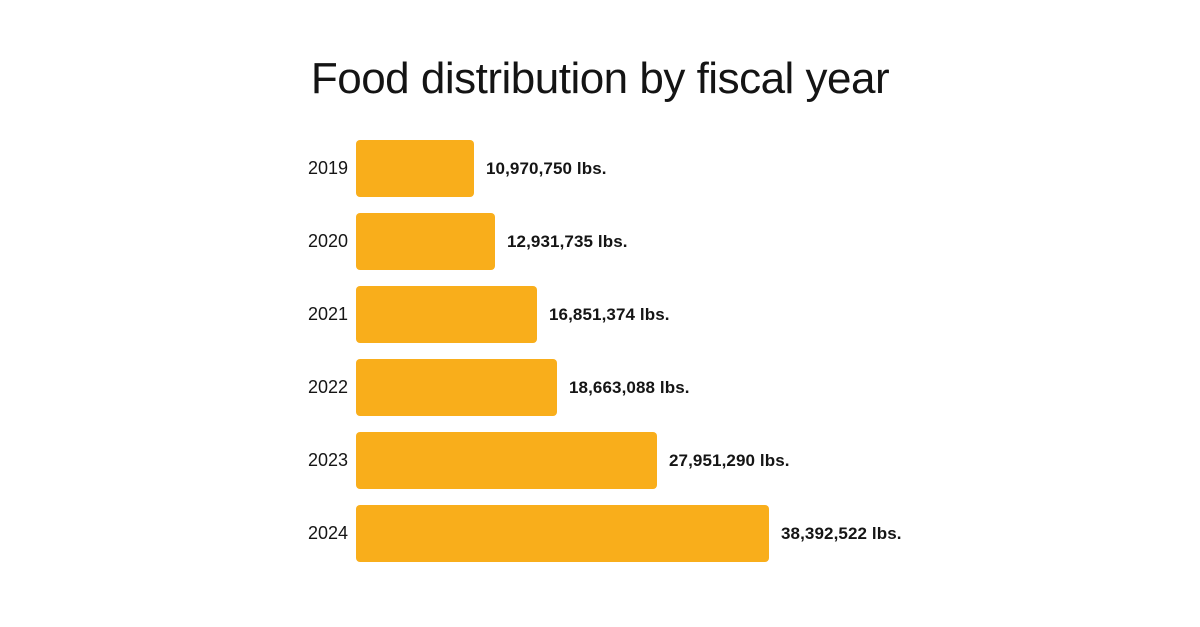  I want to click on chart-row-2021: 2021 16,851,374 lbs., so click(726, 315).